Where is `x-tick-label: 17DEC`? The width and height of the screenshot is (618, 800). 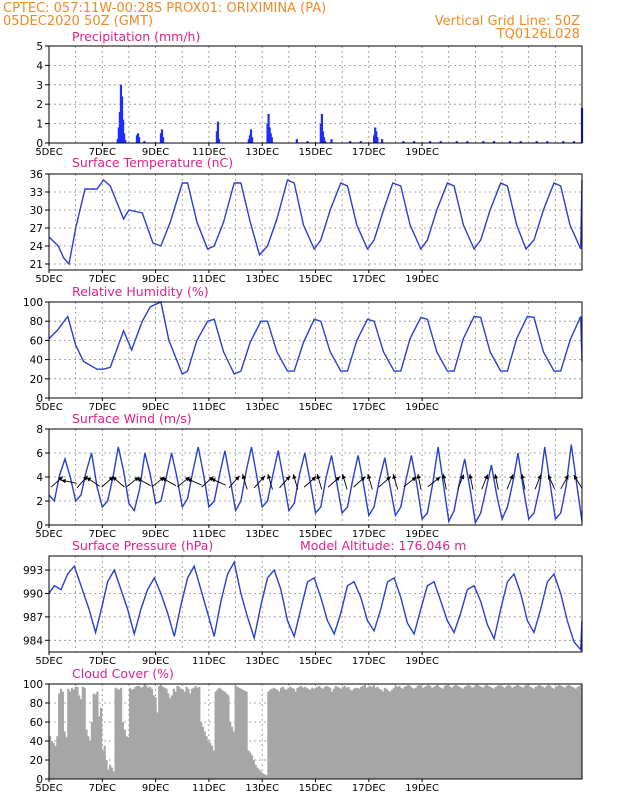
x-tick-label: 17DEC is located at coordinates (369, 661).